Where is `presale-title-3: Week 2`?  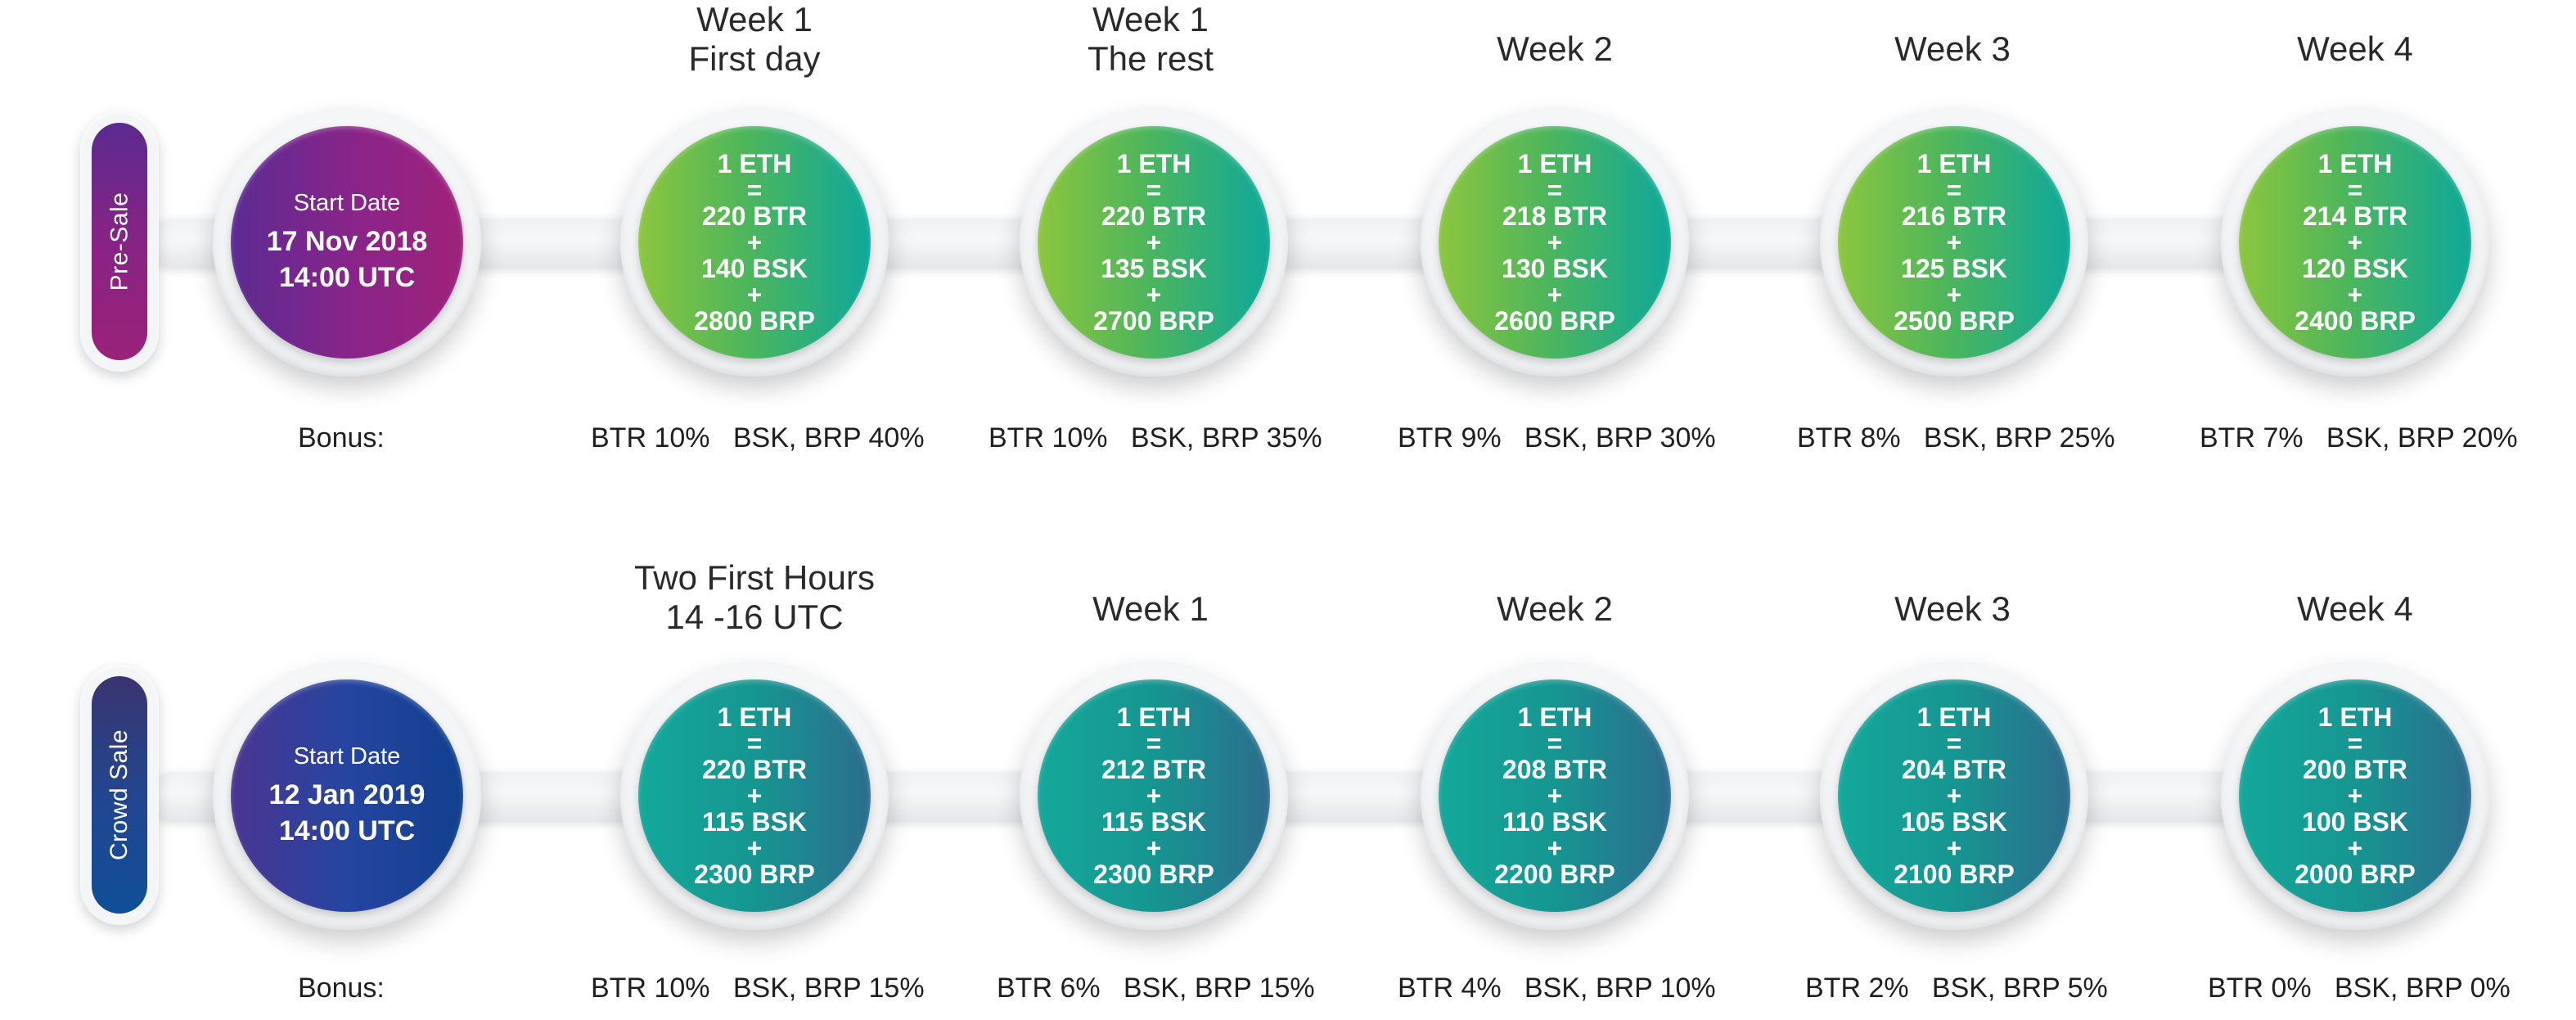
presale-title-3: Week 2 is located at coordinates (1555, 49).